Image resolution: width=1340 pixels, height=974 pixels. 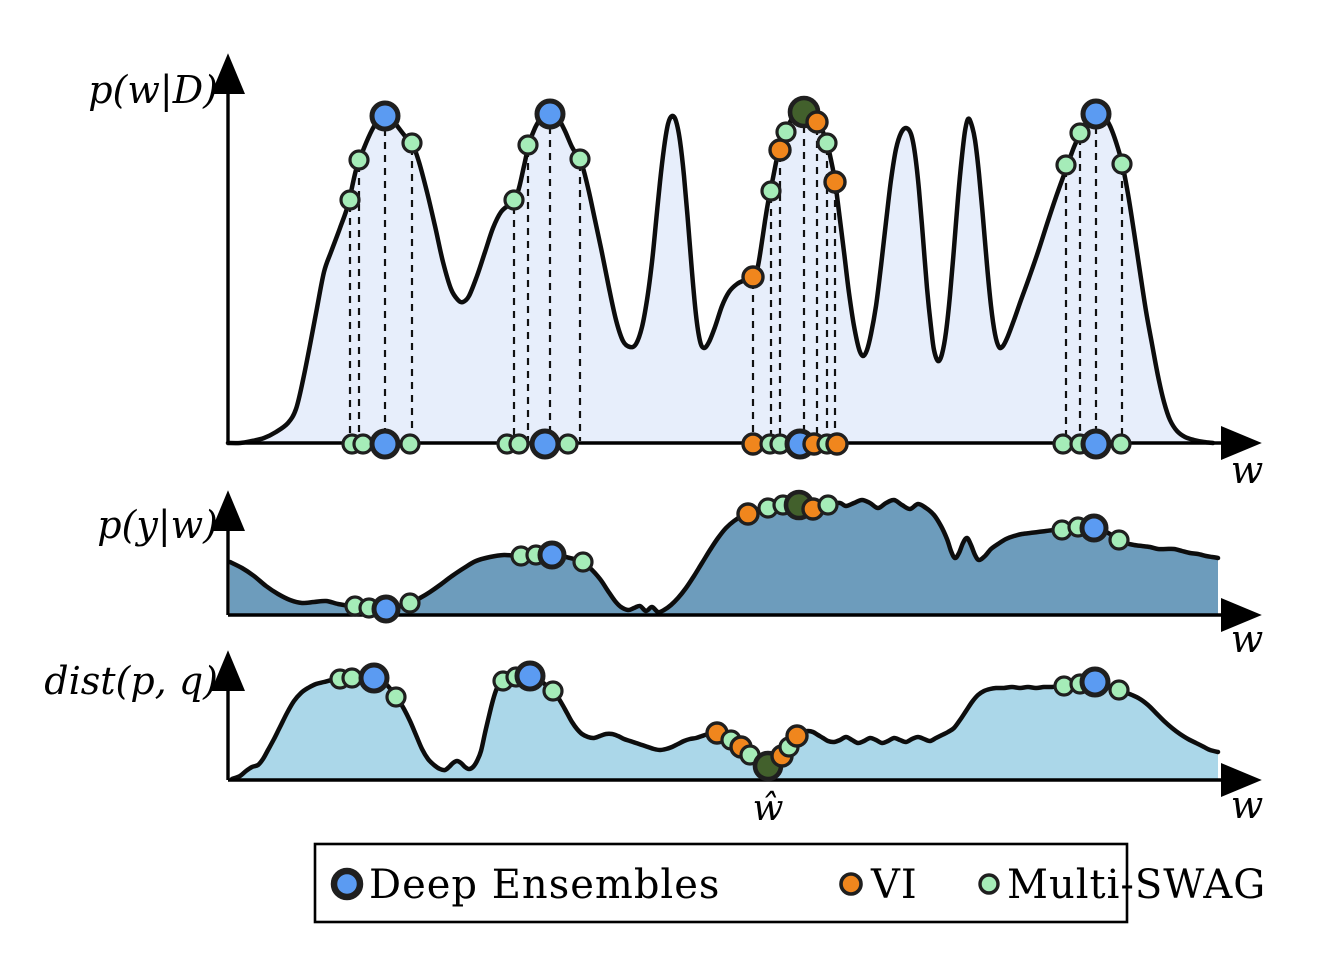 I want to click on deep-ensembles-legend-label: Deep Ensembles, so click(x=544, y=885).